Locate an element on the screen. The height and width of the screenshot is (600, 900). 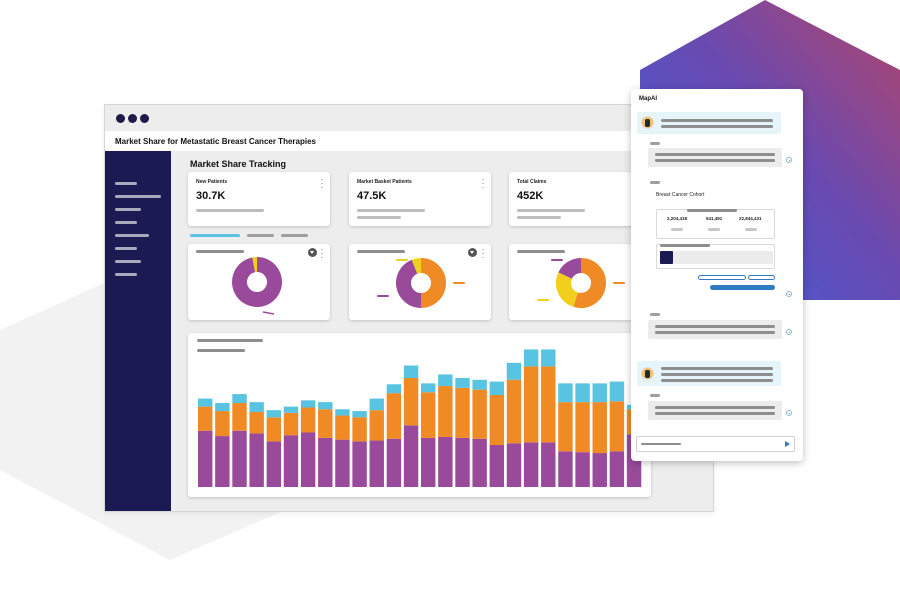
send-icon is located at coordinates (787, 444).